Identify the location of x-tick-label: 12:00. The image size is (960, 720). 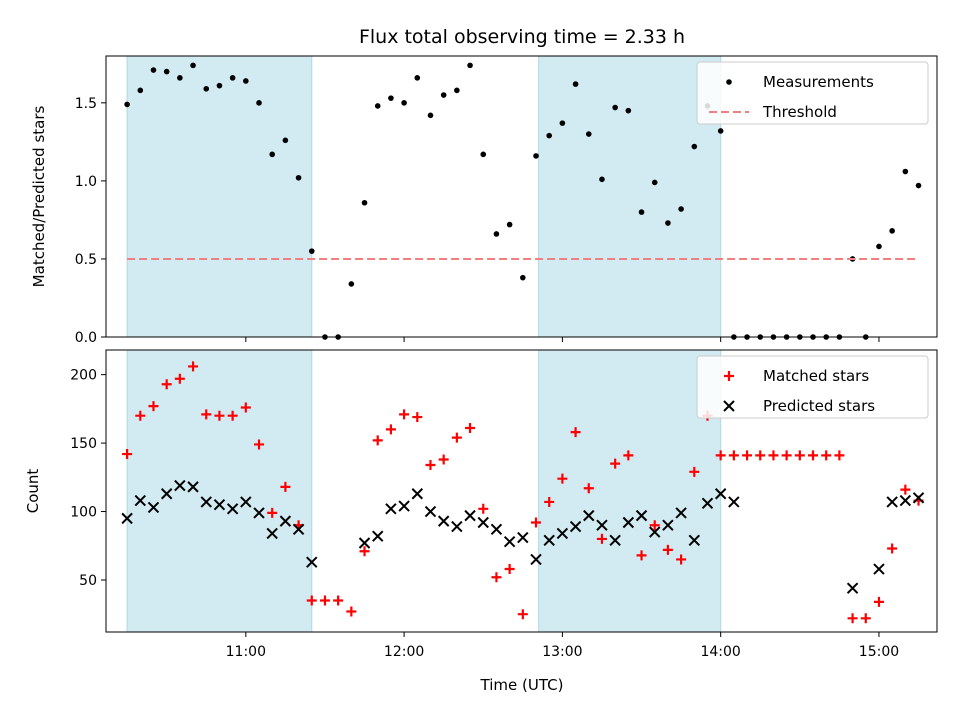
(404, 652).